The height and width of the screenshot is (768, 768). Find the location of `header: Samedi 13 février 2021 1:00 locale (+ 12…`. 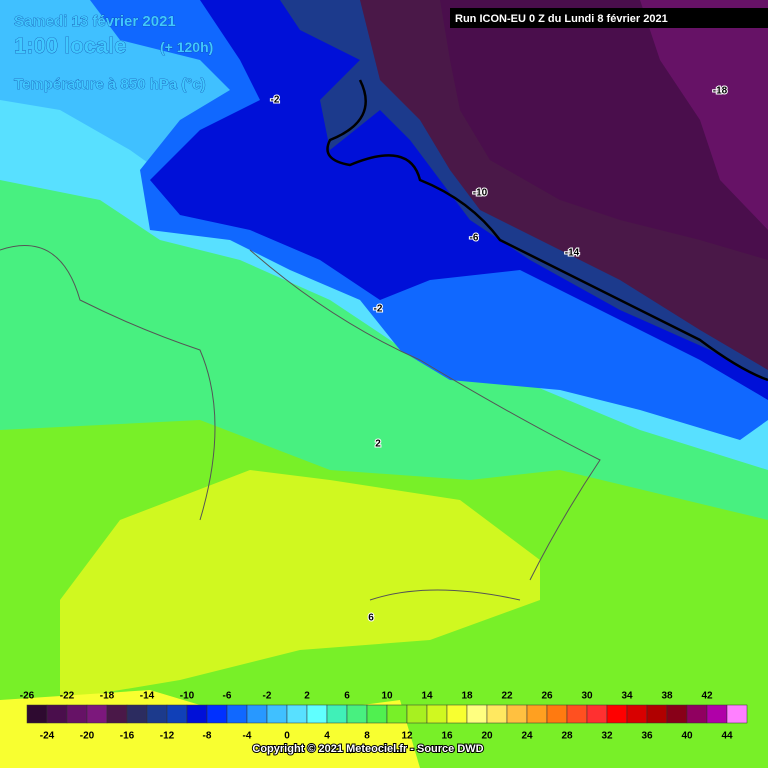

header: Samedi 13 février 2021 1:00 locale (+ 12… is located at coordinates (391, 50).